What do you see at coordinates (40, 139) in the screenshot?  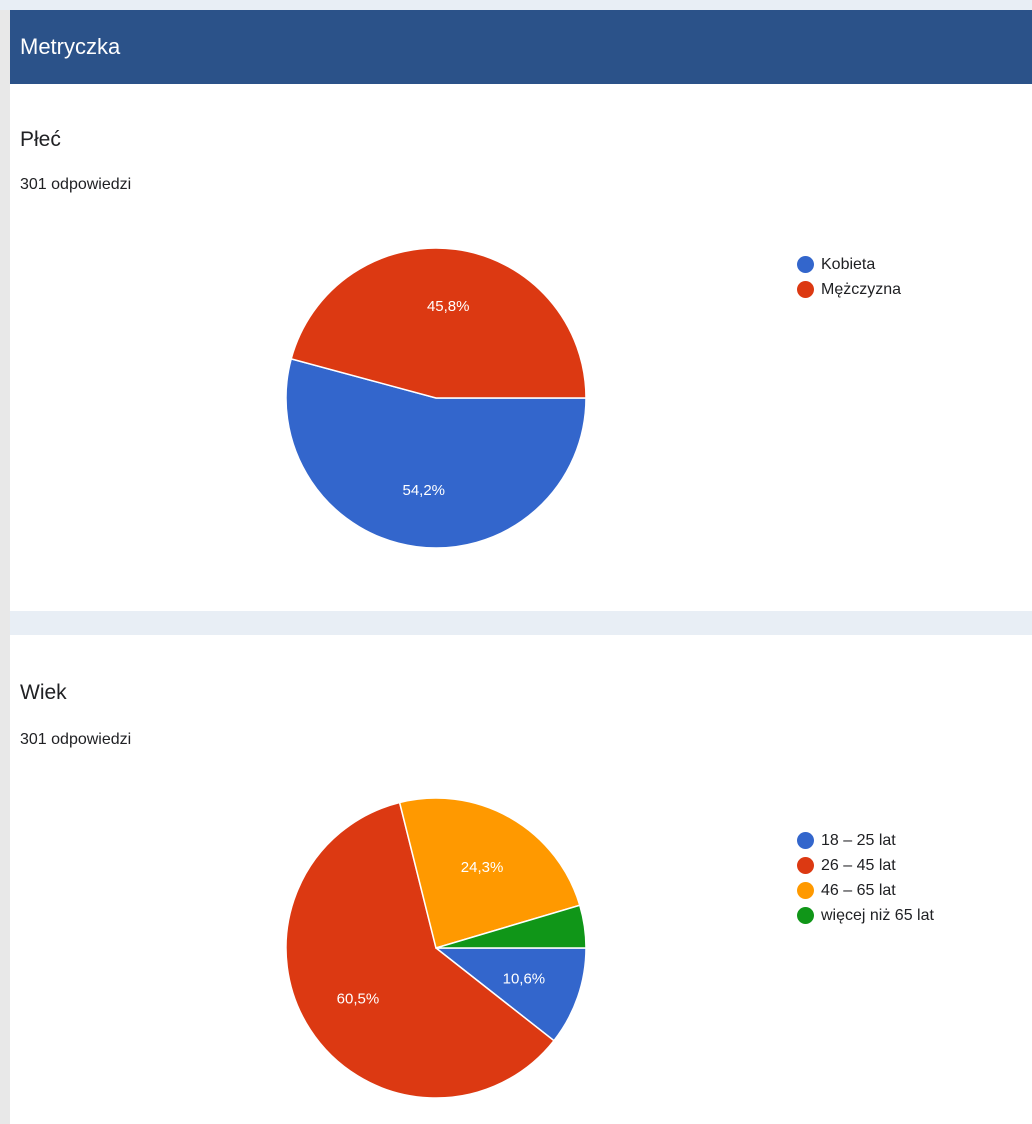 I see `question-title: Płeć` at bounding box center [40, 139].